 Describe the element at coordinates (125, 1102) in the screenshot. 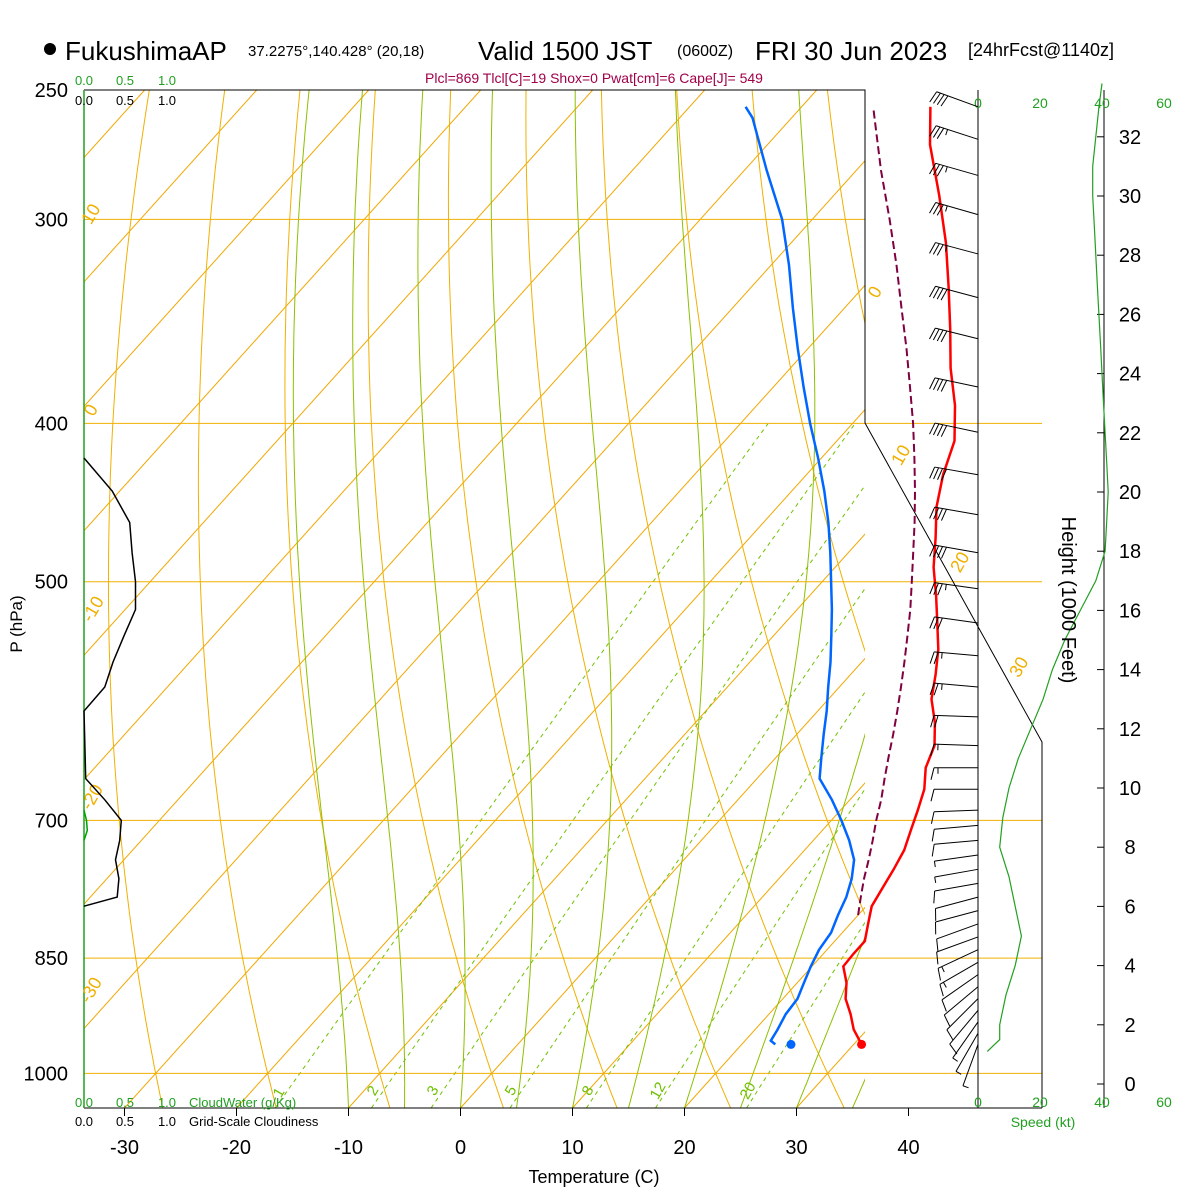

I see `cloudwater-scale-bottom-1: 0.5` at that location.